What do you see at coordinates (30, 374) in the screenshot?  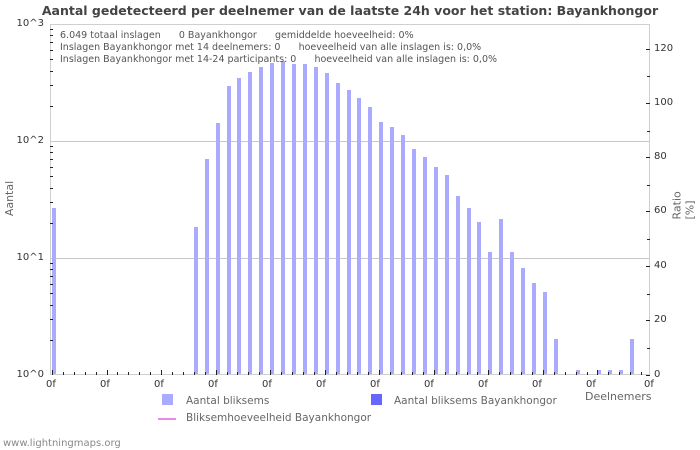 I see `y-tick-label: 10^0` at bounding box center [30, 374].